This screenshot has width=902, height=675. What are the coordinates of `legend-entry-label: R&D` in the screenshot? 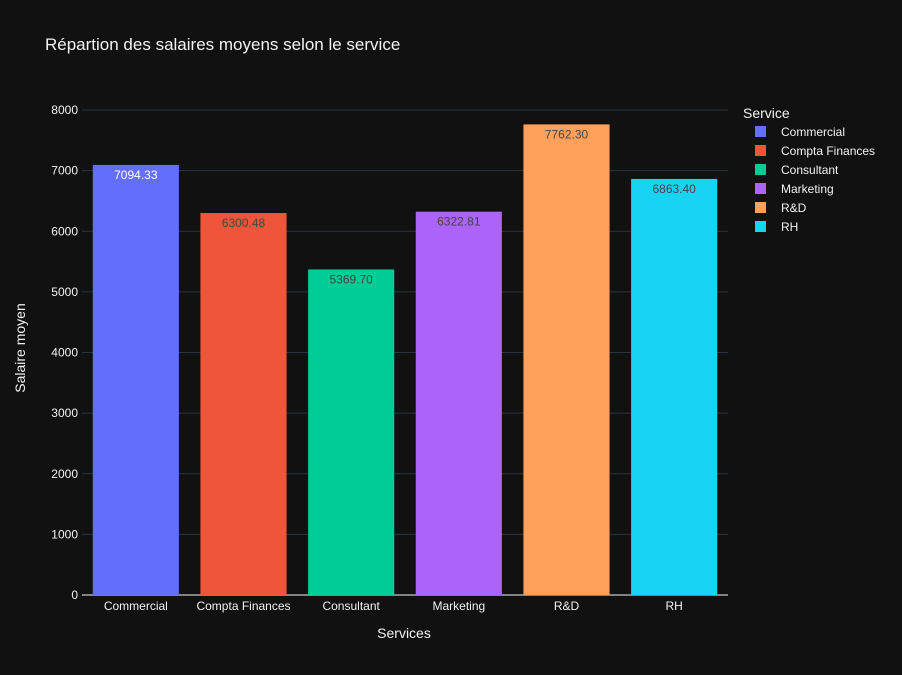 It's located at (794, 208).